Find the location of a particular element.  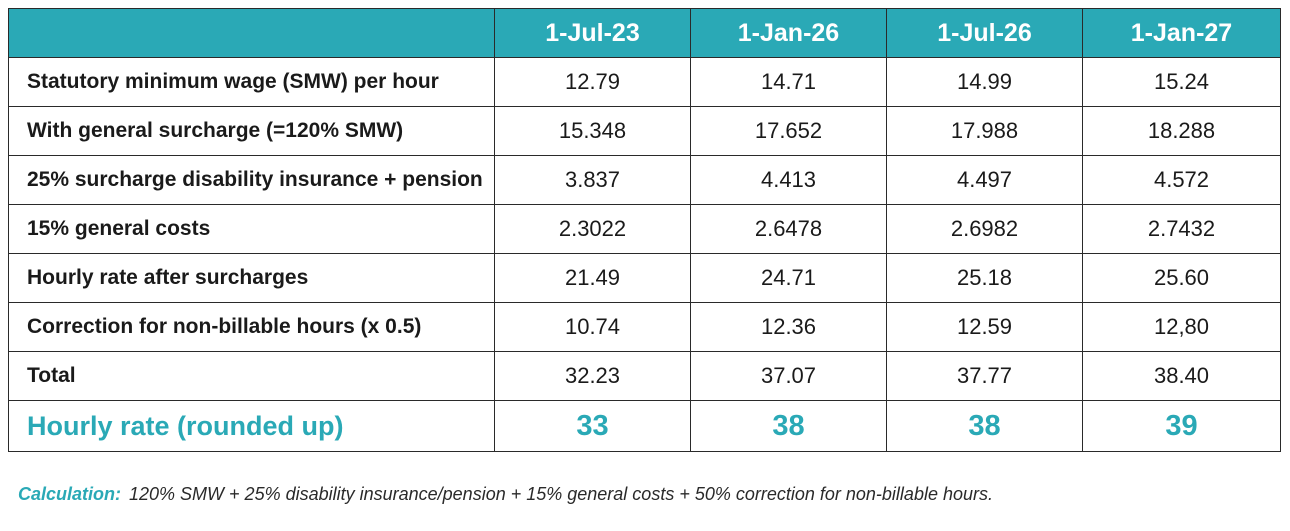

table-cell: 17.652 is located at coordinates (788, 131).